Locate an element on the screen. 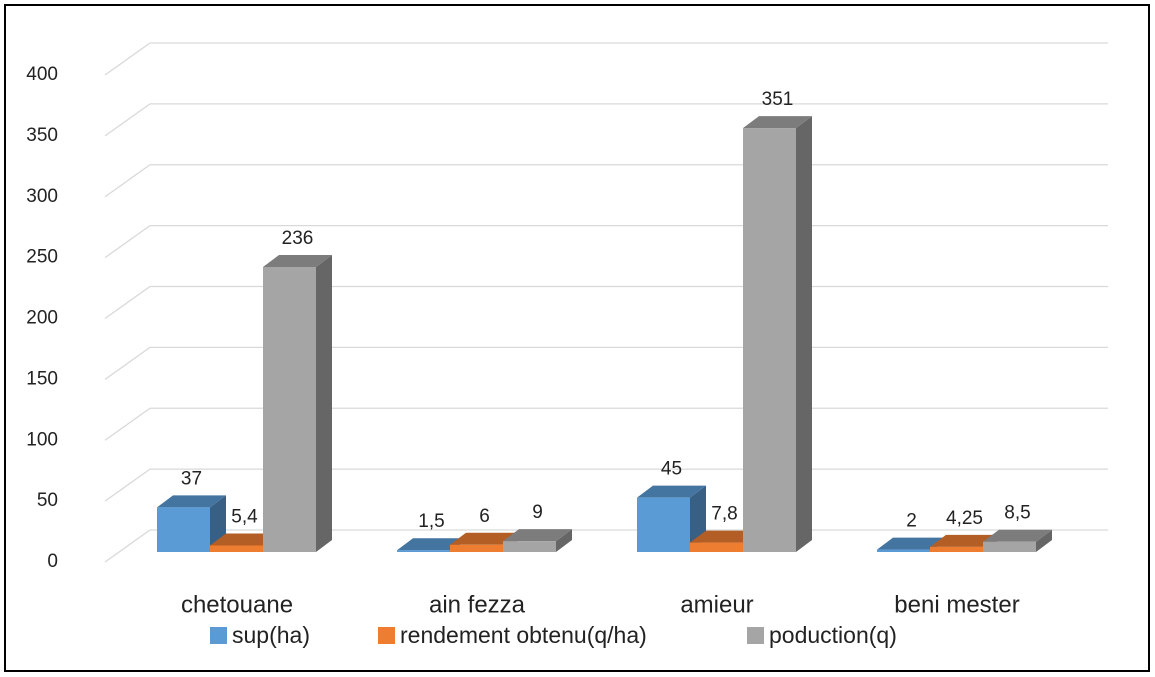 The height and width of the screenshot is (677, 1155). legend-label: rendement obtenu(q/ha) is located at coordinates (523, 635).